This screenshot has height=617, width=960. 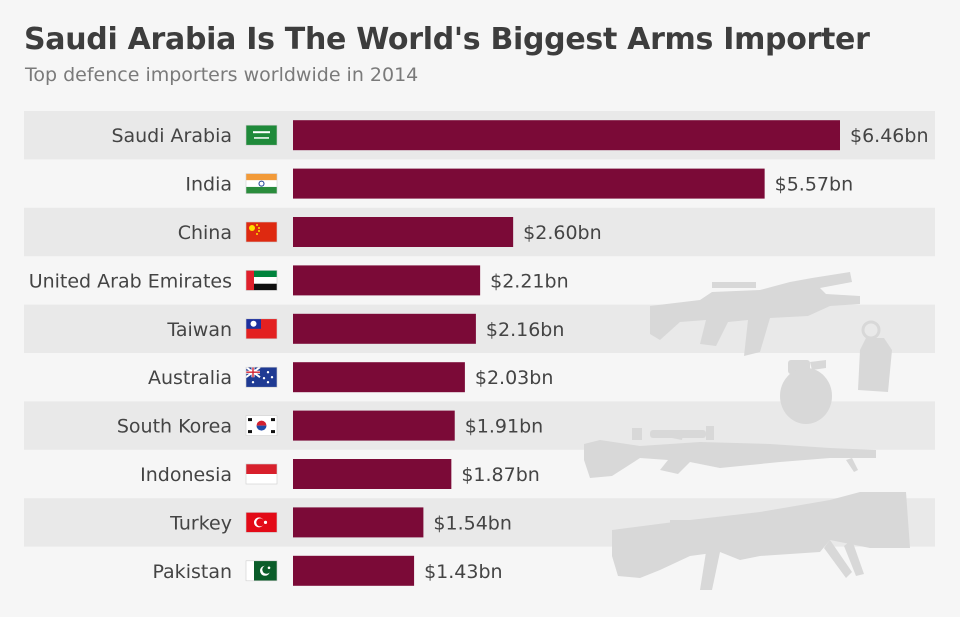 I want to click on country-flags, so click(x=261, y=353).